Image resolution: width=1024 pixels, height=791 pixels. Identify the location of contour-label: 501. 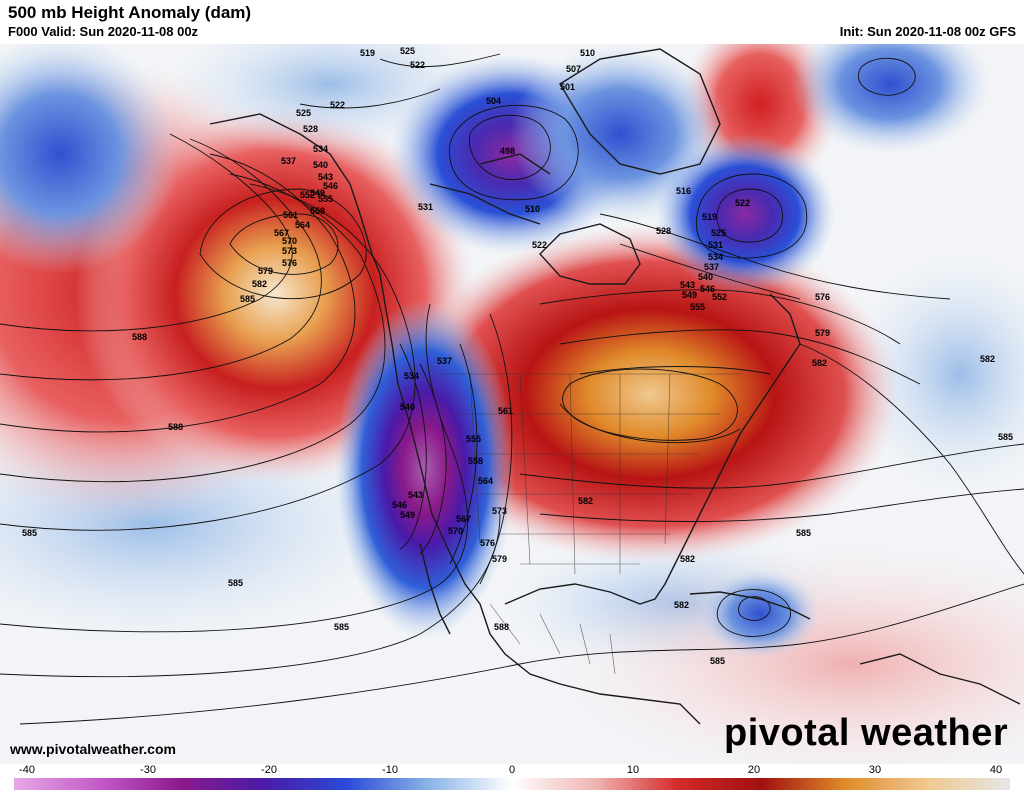
(567, 87).